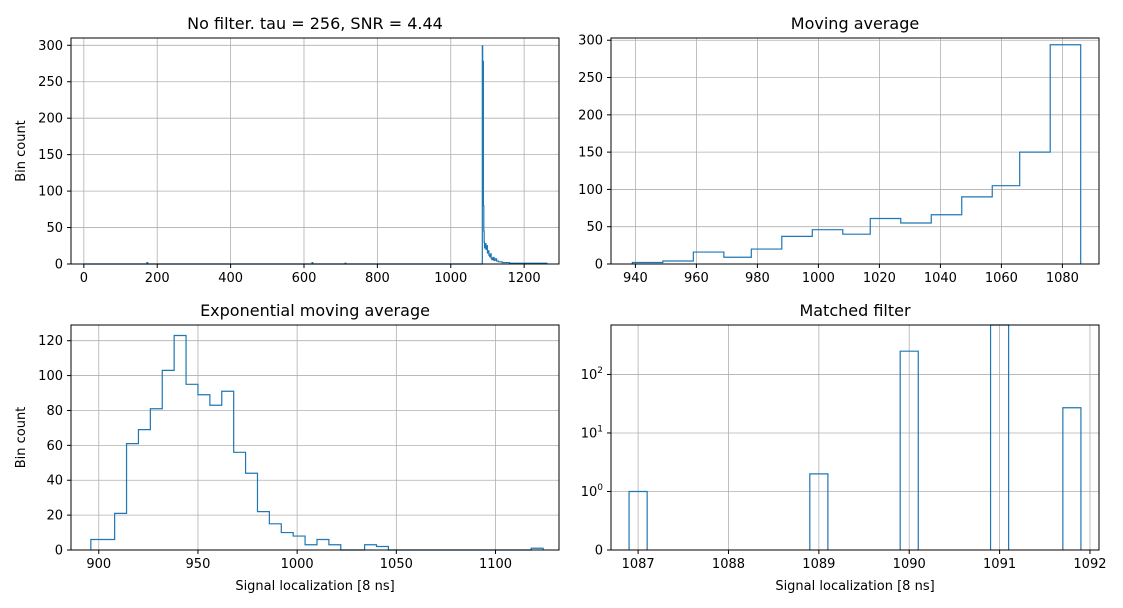 The height and width of the screenshot is (608, 1123). I want to click on chart-title: Exponential moving average, so click(315, 310).